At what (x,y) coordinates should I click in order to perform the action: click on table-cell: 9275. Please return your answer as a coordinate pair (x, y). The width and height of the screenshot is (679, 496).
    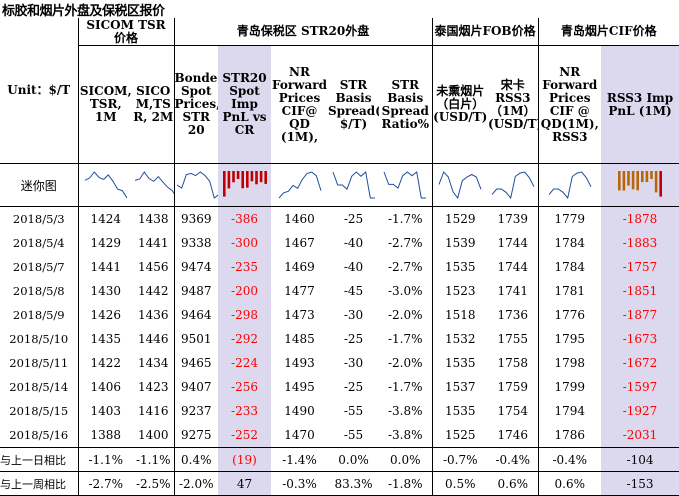
    Looking at the image, I should click on (196, 435).